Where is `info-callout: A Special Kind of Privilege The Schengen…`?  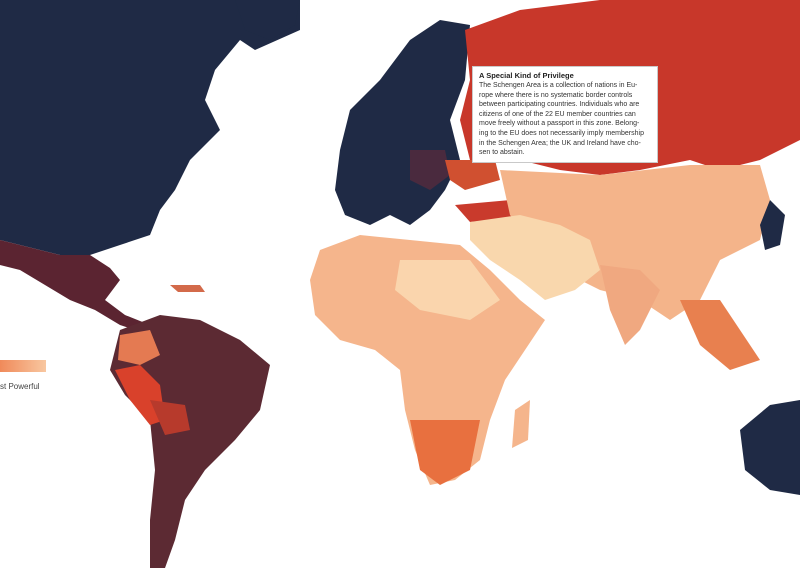 info-callout: A Special Kind of Privilege The Schengen… is located at coordinates (565, 114).